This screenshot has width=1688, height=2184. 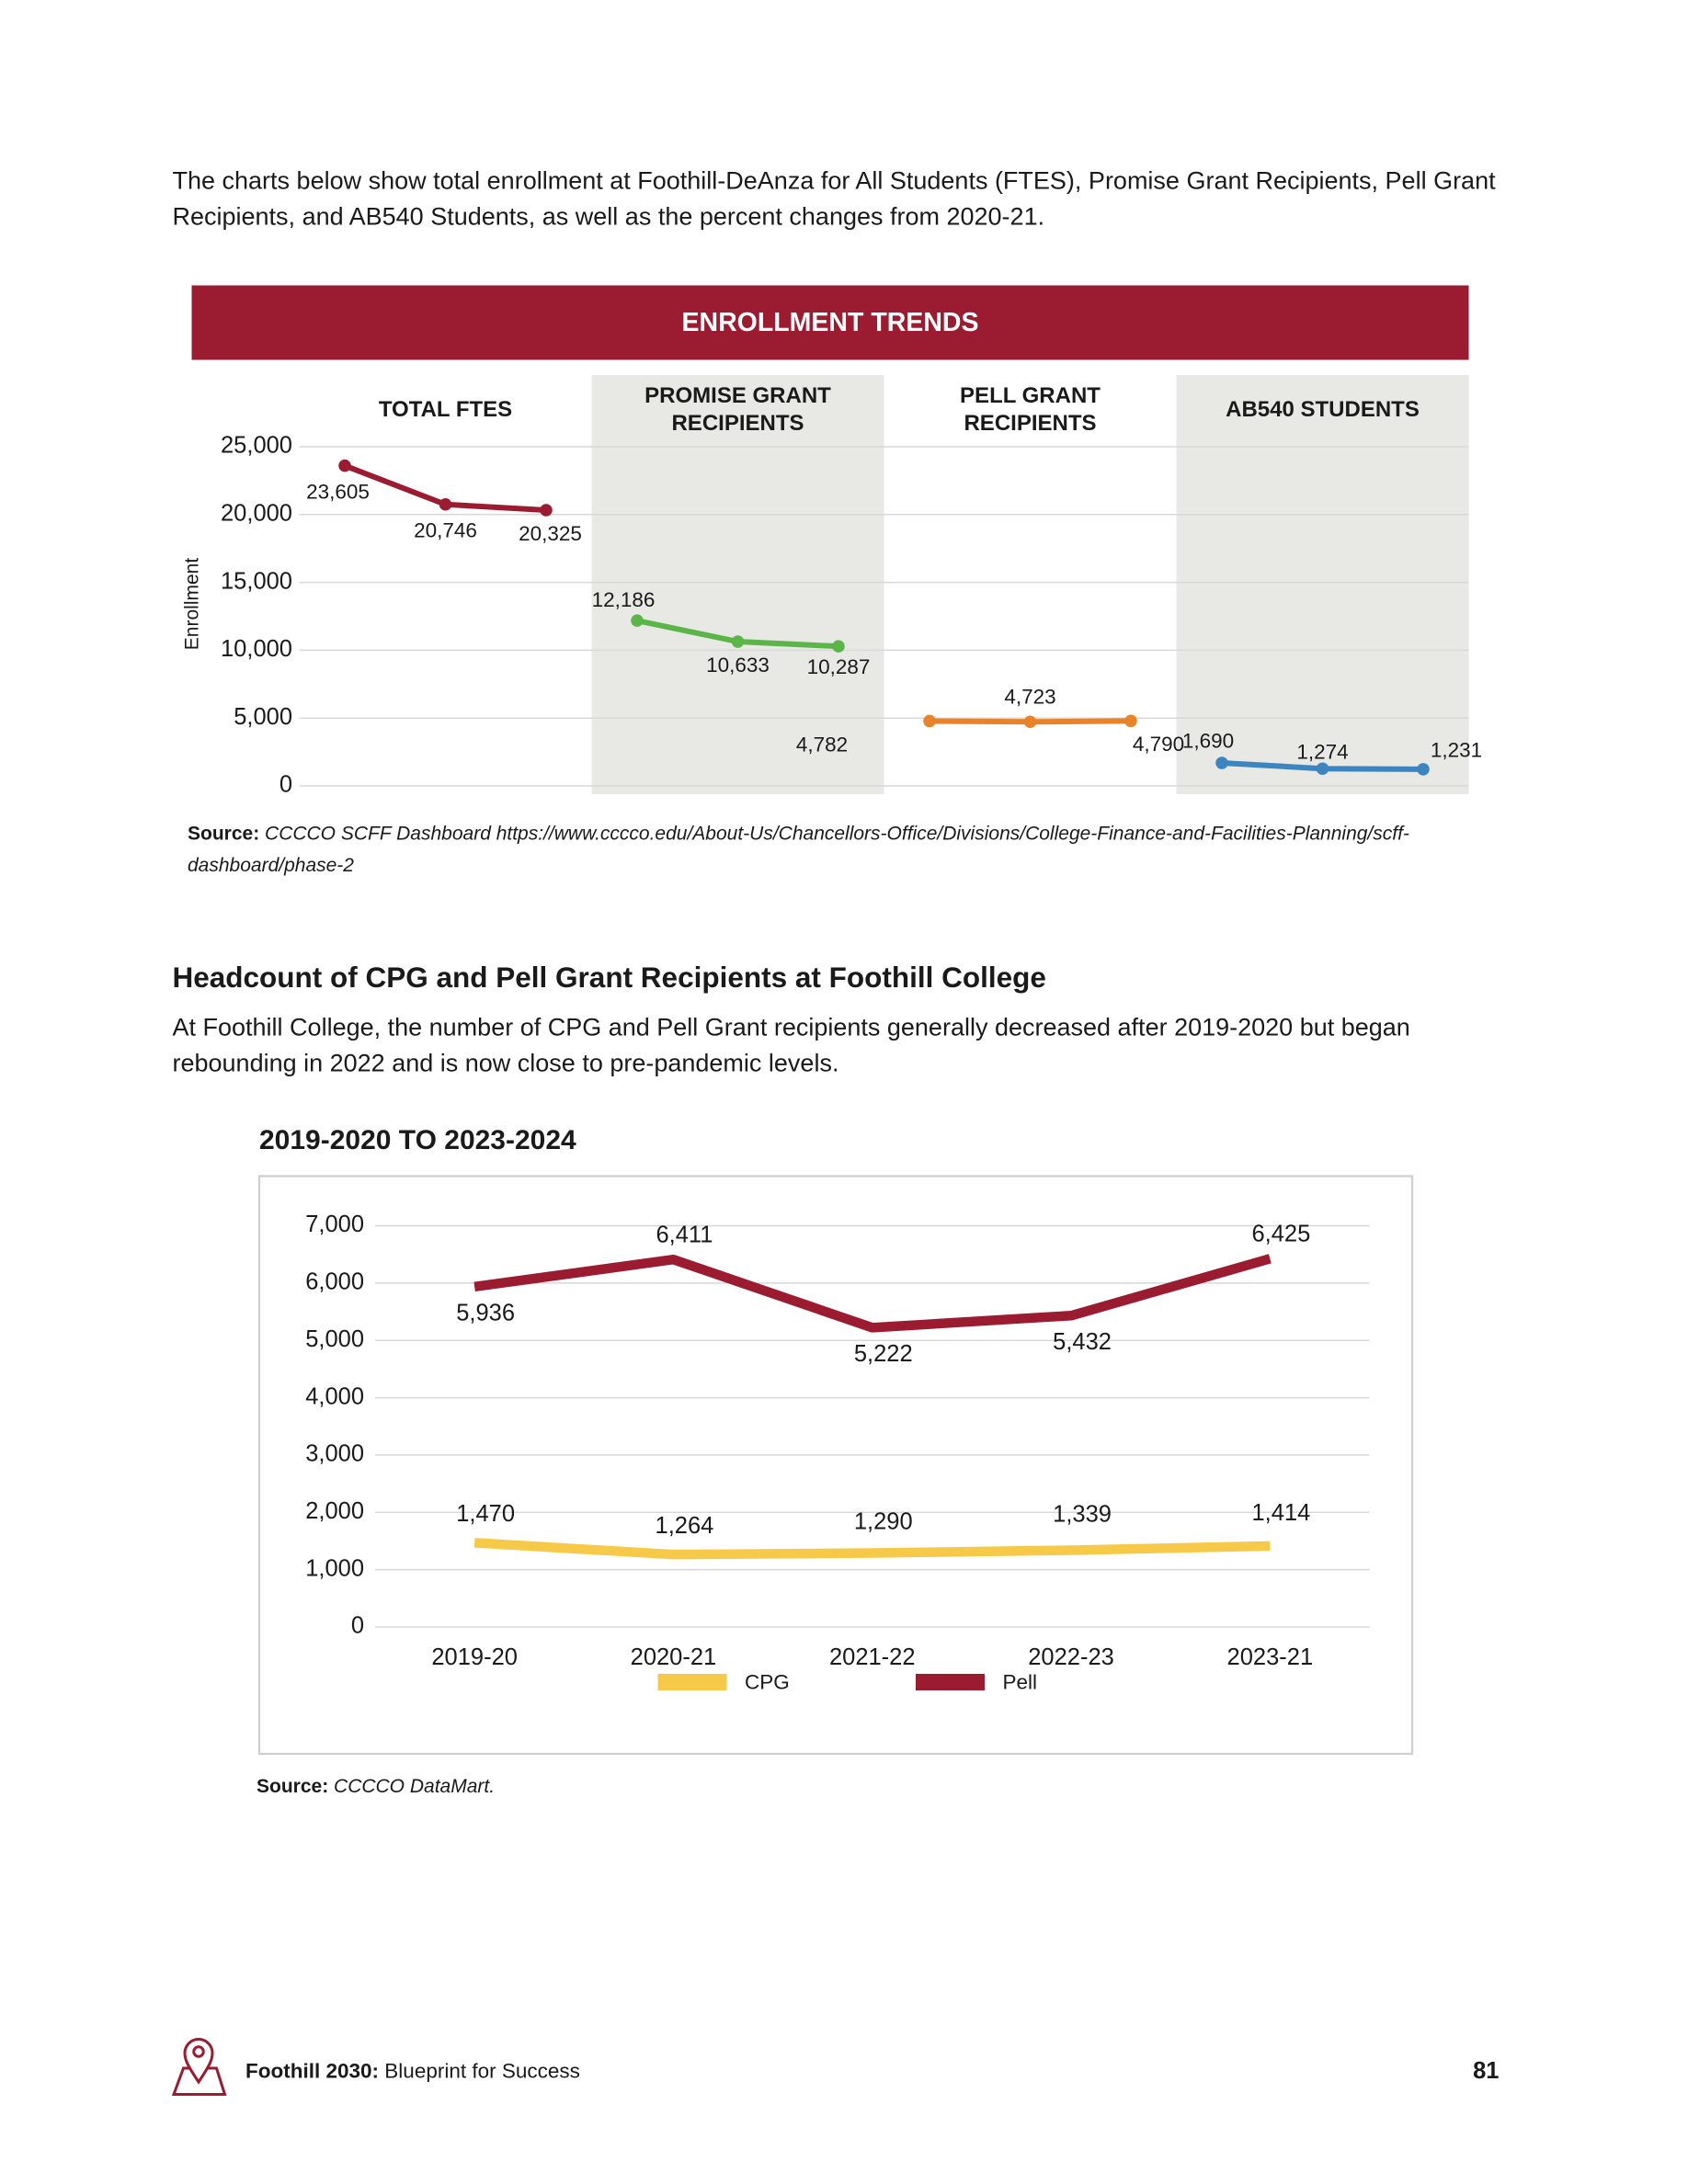 What do you see at coordinates (551, 533) in the screenshot?
I see `data-label: 20,325` at bounding box center [551, 533].